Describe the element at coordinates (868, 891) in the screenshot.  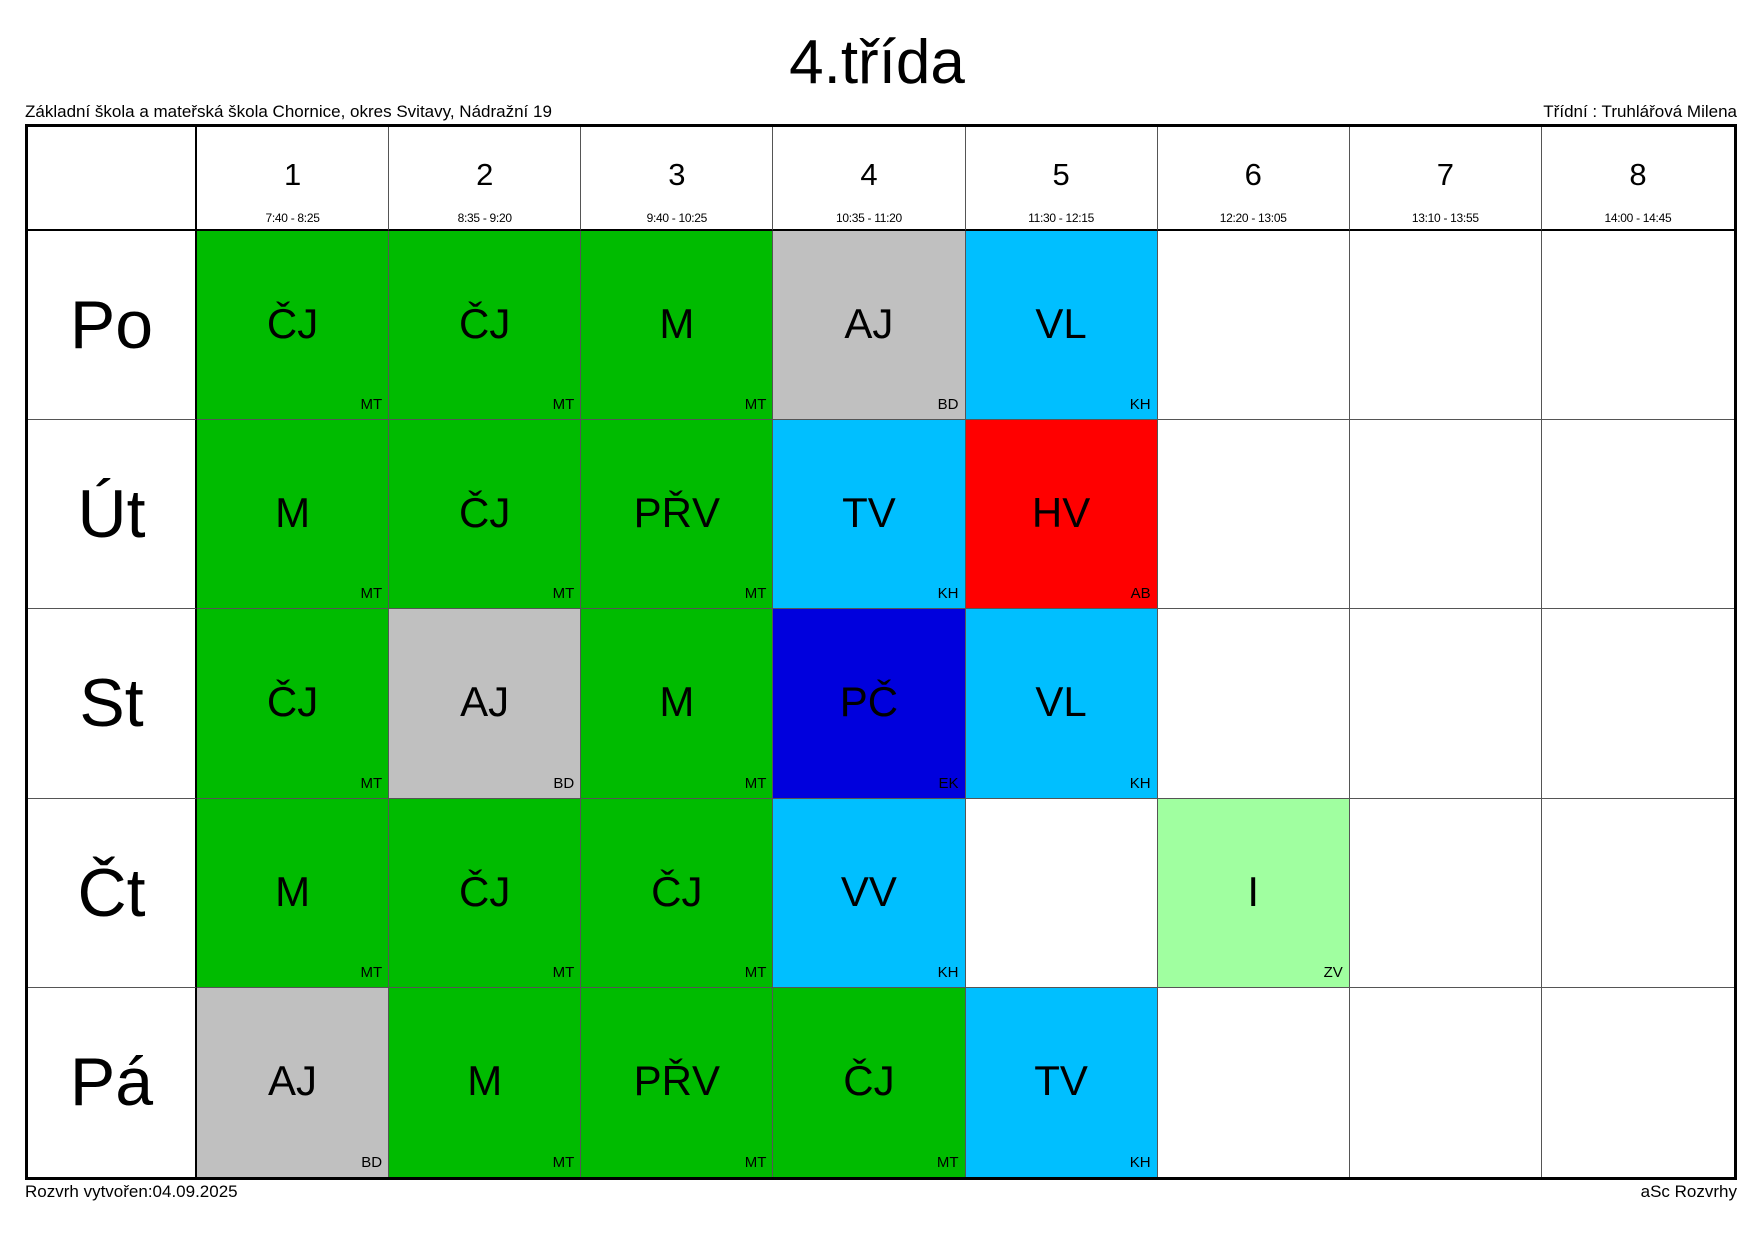
I see `lesson-subject: VV` at that location.